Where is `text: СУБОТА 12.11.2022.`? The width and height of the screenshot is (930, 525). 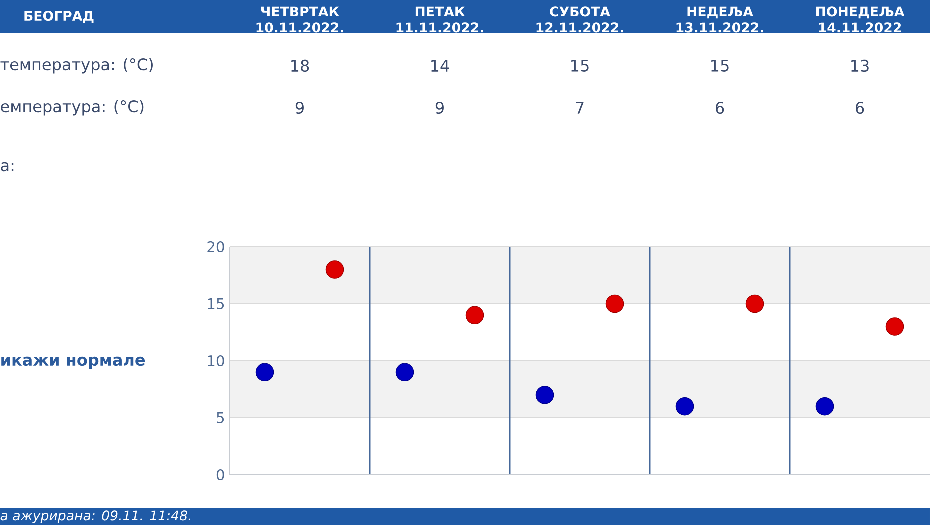 text: СУБОТА 12.11.2022. is located at coordinates (580, 19).